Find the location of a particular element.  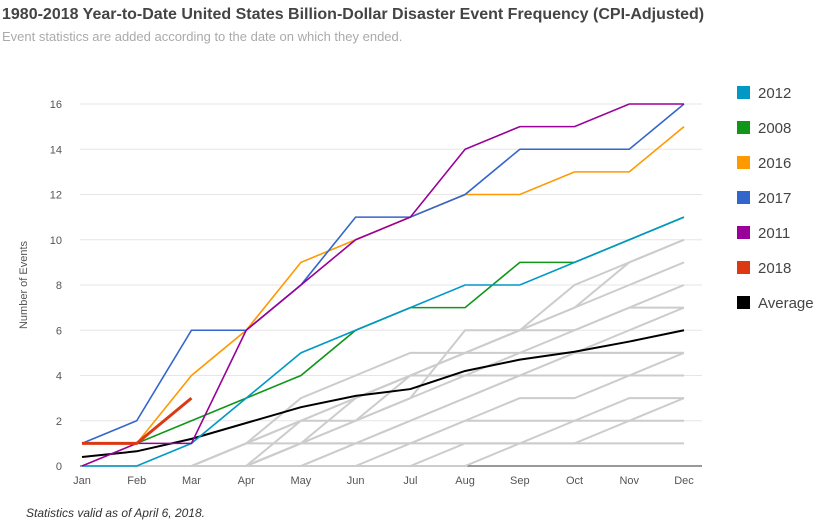

x-tick-label: Dec is located at coordinates (684, 481).